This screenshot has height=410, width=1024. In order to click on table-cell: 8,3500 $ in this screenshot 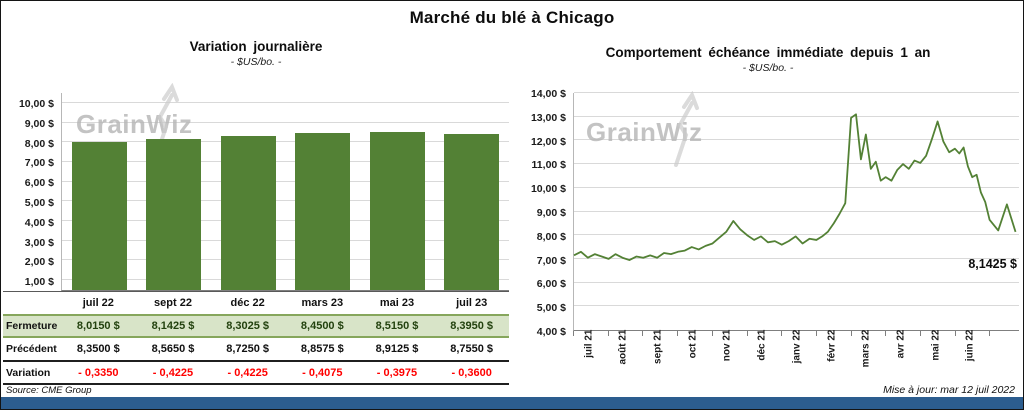, I will do `click(98, 349)`.